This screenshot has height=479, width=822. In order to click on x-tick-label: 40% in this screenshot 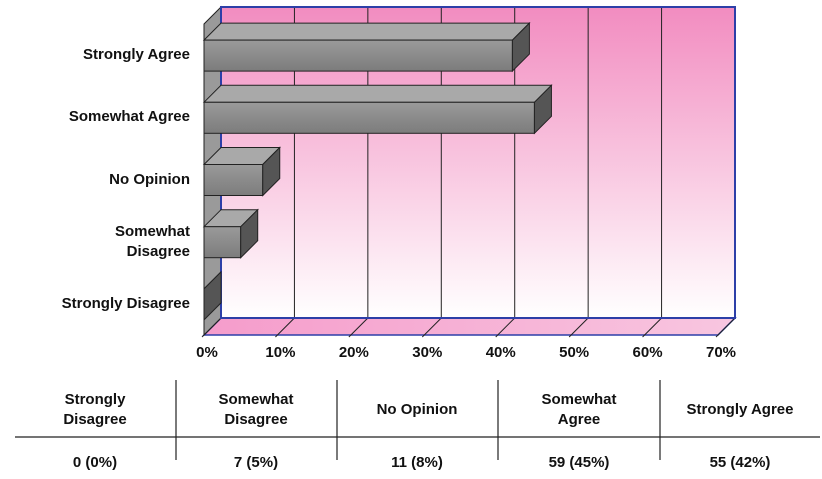, I will do `click(500, 352)`.